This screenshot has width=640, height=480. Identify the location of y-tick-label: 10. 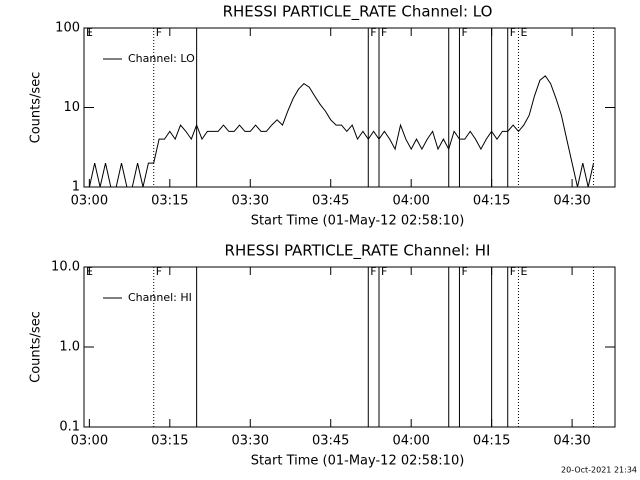
(71, 107).